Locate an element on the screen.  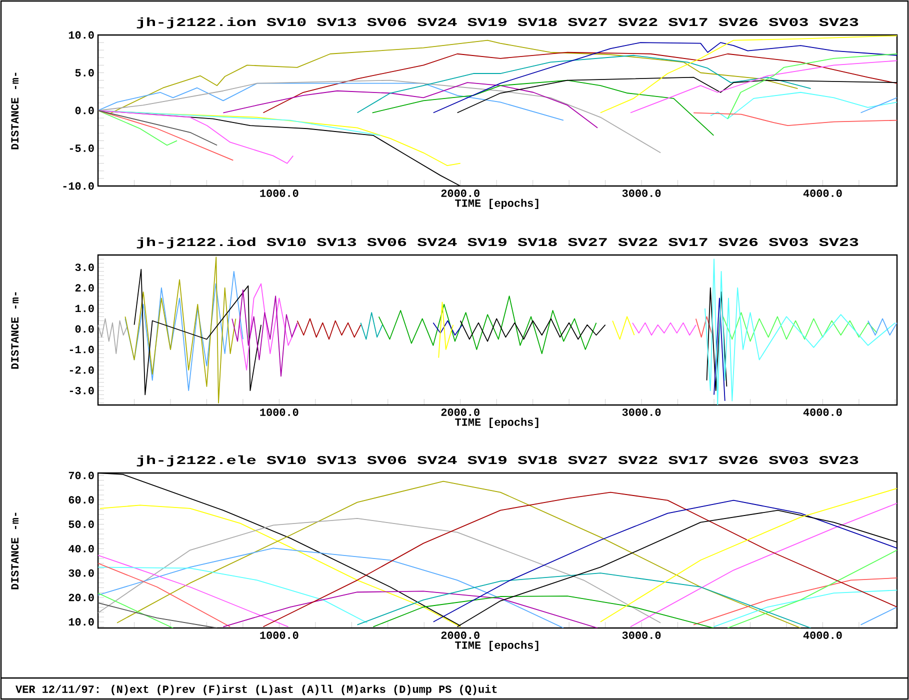
y-tick-label: 3.0 is located at coordinates (84, 268).